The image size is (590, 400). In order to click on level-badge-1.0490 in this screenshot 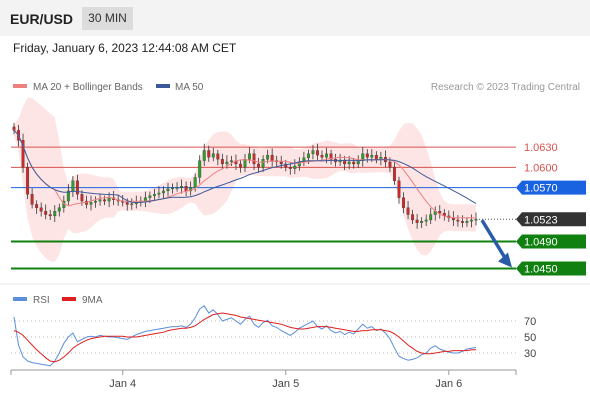, I will do `click(551, 241)`.